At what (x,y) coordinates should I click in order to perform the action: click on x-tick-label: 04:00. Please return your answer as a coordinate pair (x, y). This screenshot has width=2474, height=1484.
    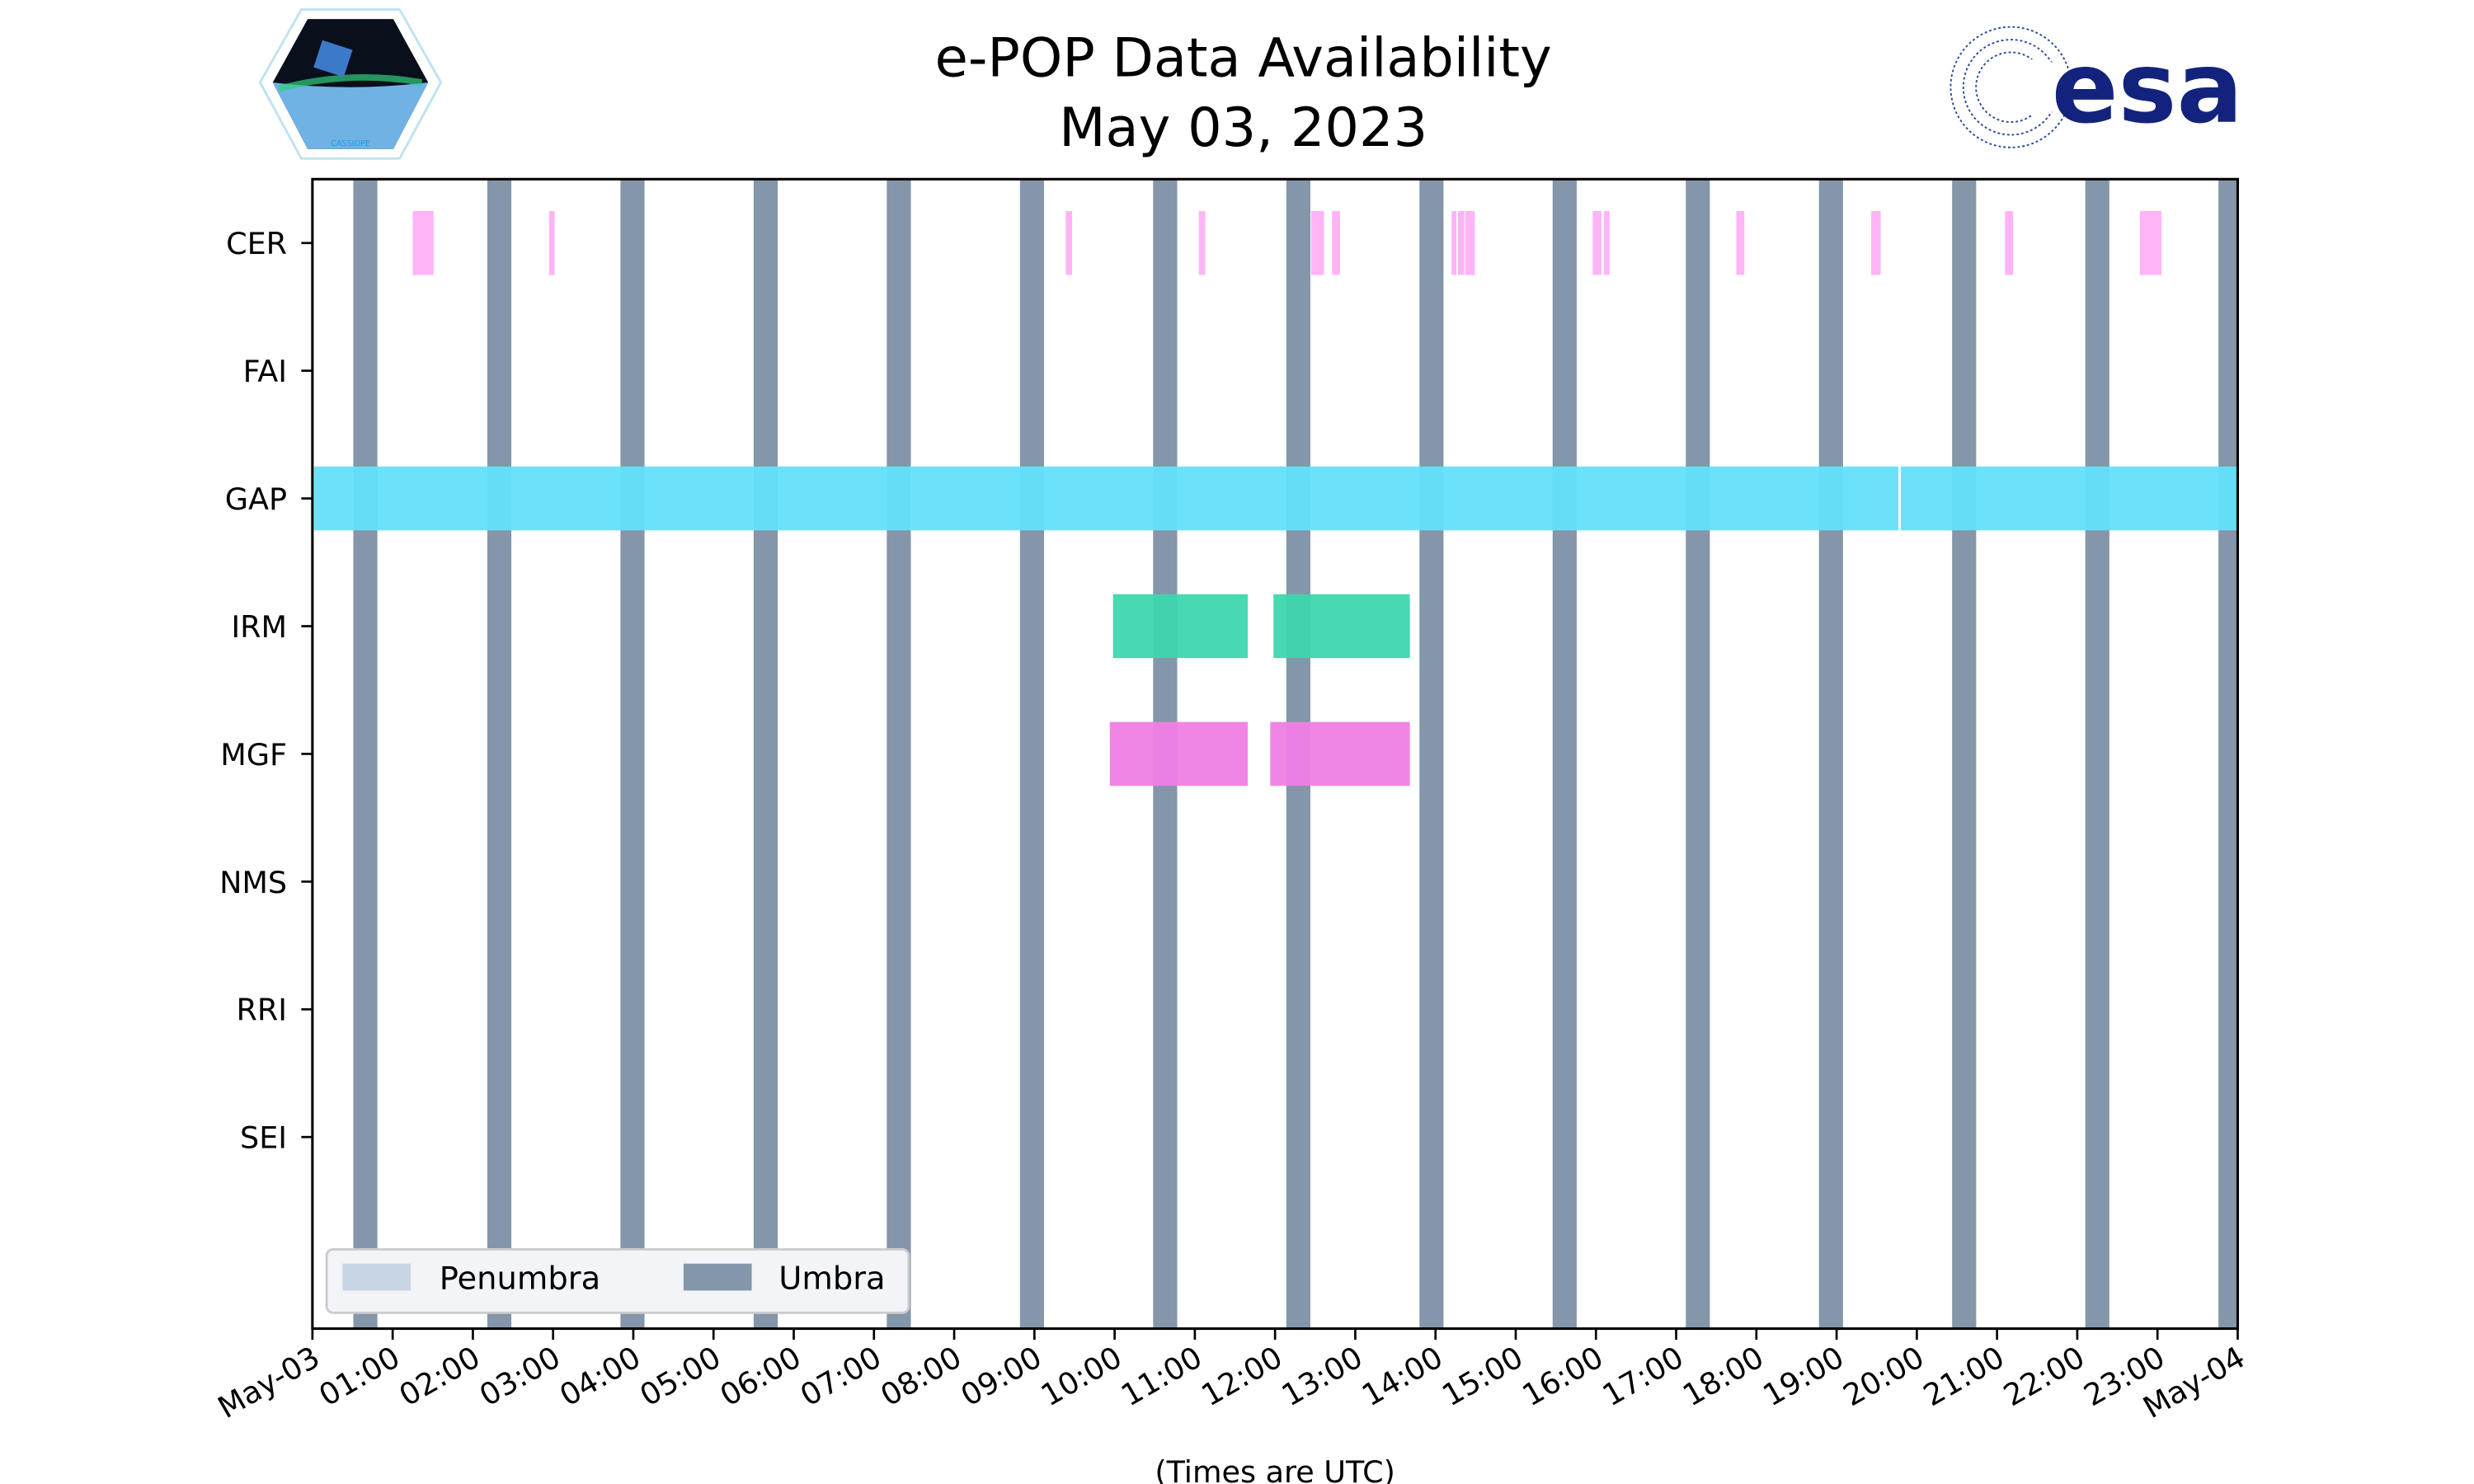
    Looking at the image, I should click on (600, 1376).